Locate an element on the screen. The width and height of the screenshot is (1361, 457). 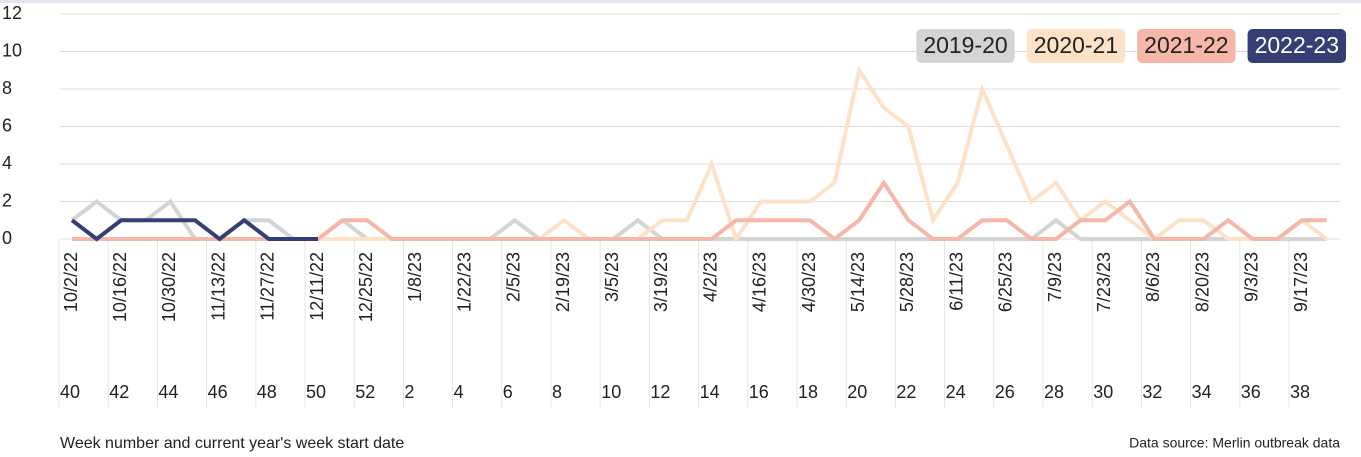
x-tick-label: 22 is located at coordinates (906, 392).